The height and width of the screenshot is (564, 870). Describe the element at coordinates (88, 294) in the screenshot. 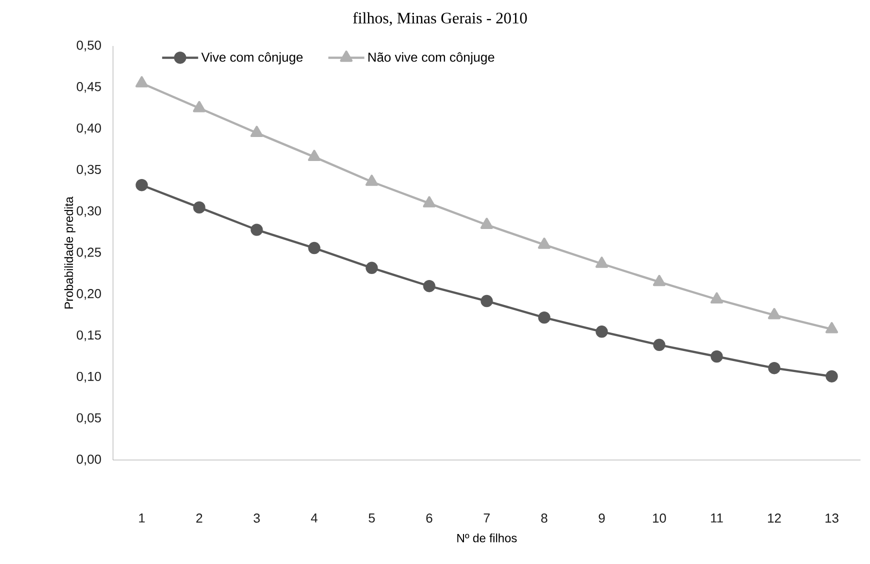

I see `y-tick-label: 0,20` at that location.